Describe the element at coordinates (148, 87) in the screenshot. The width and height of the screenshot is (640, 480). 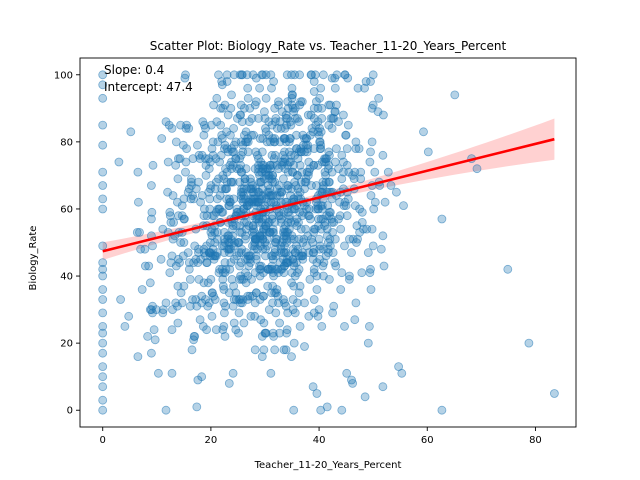
I see `intercept-annotation: Intercept: 47.4` at that location.